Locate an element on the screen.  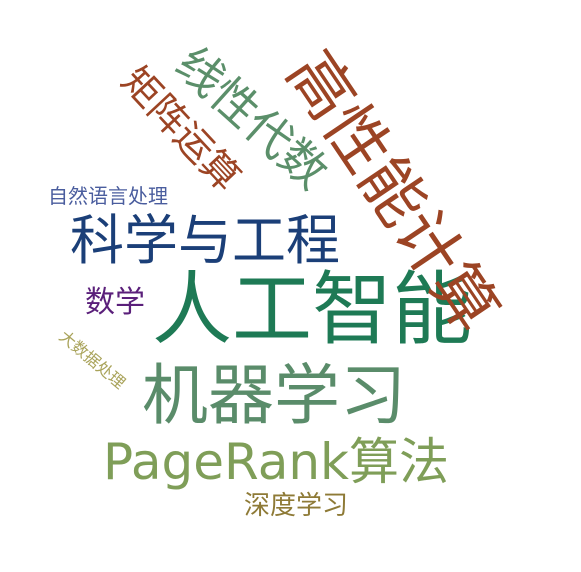
word-shuxue: 数学 is located at coordinates (115, 302).